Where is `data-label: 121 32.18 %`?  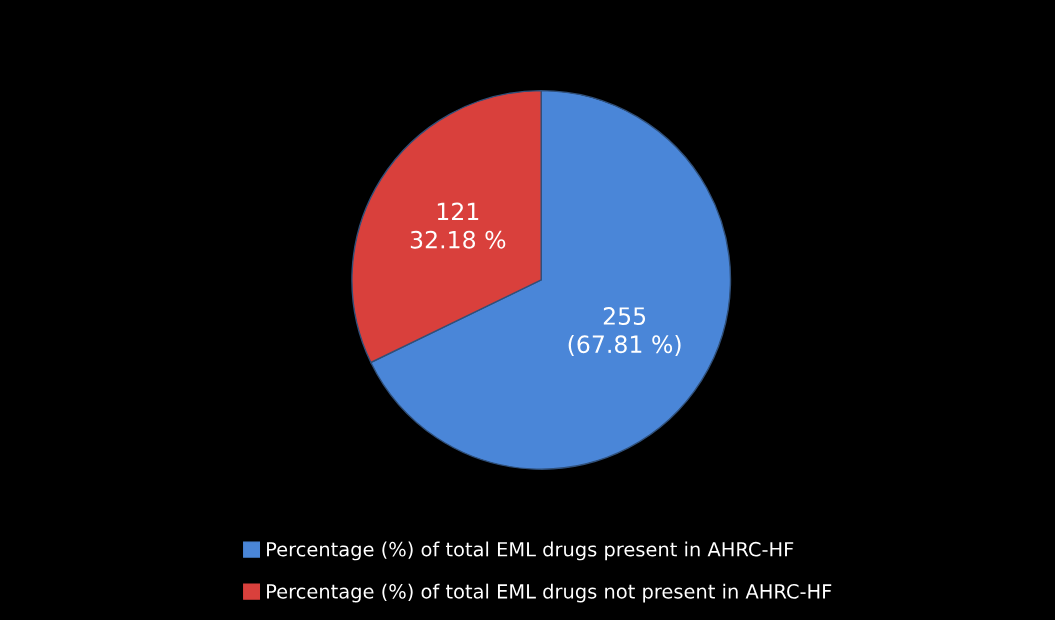 data-label: 121 32.18 % is located at coordinates (458, 225).